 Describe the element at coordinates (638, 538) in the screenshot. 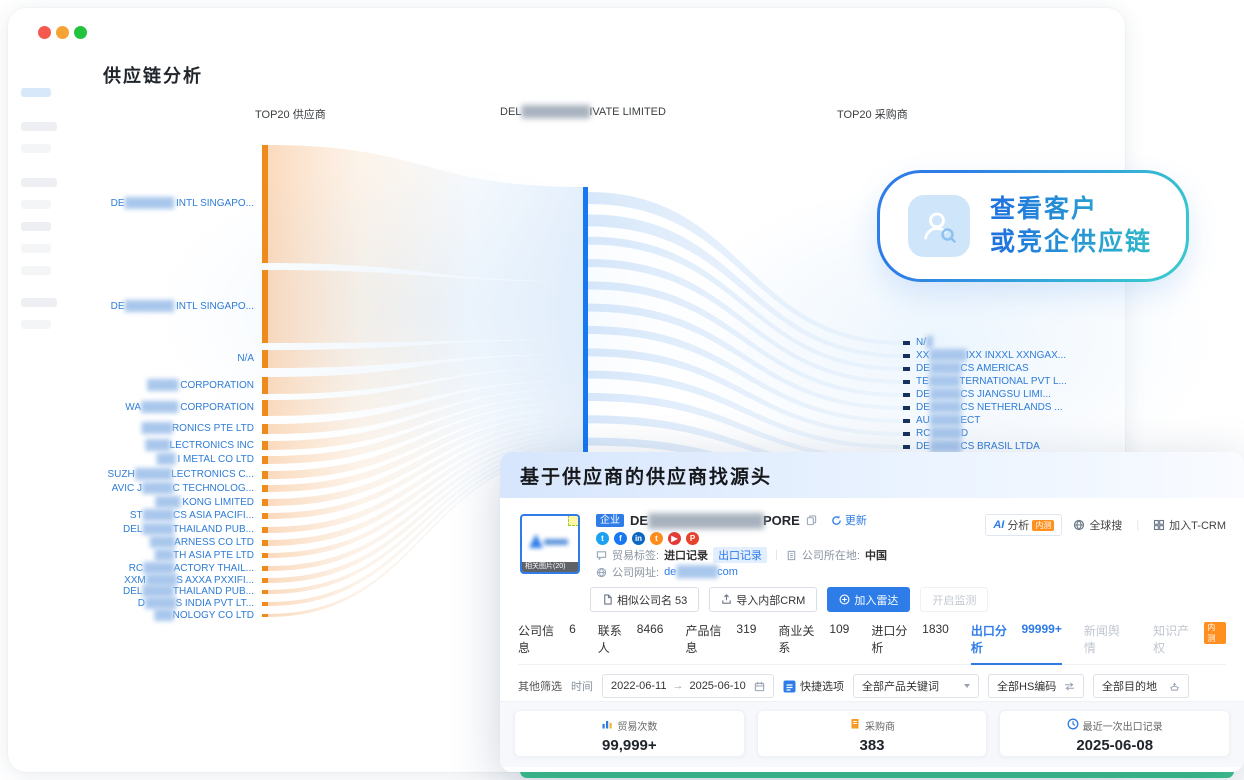

I see `linkedin-icon: in` at that location.